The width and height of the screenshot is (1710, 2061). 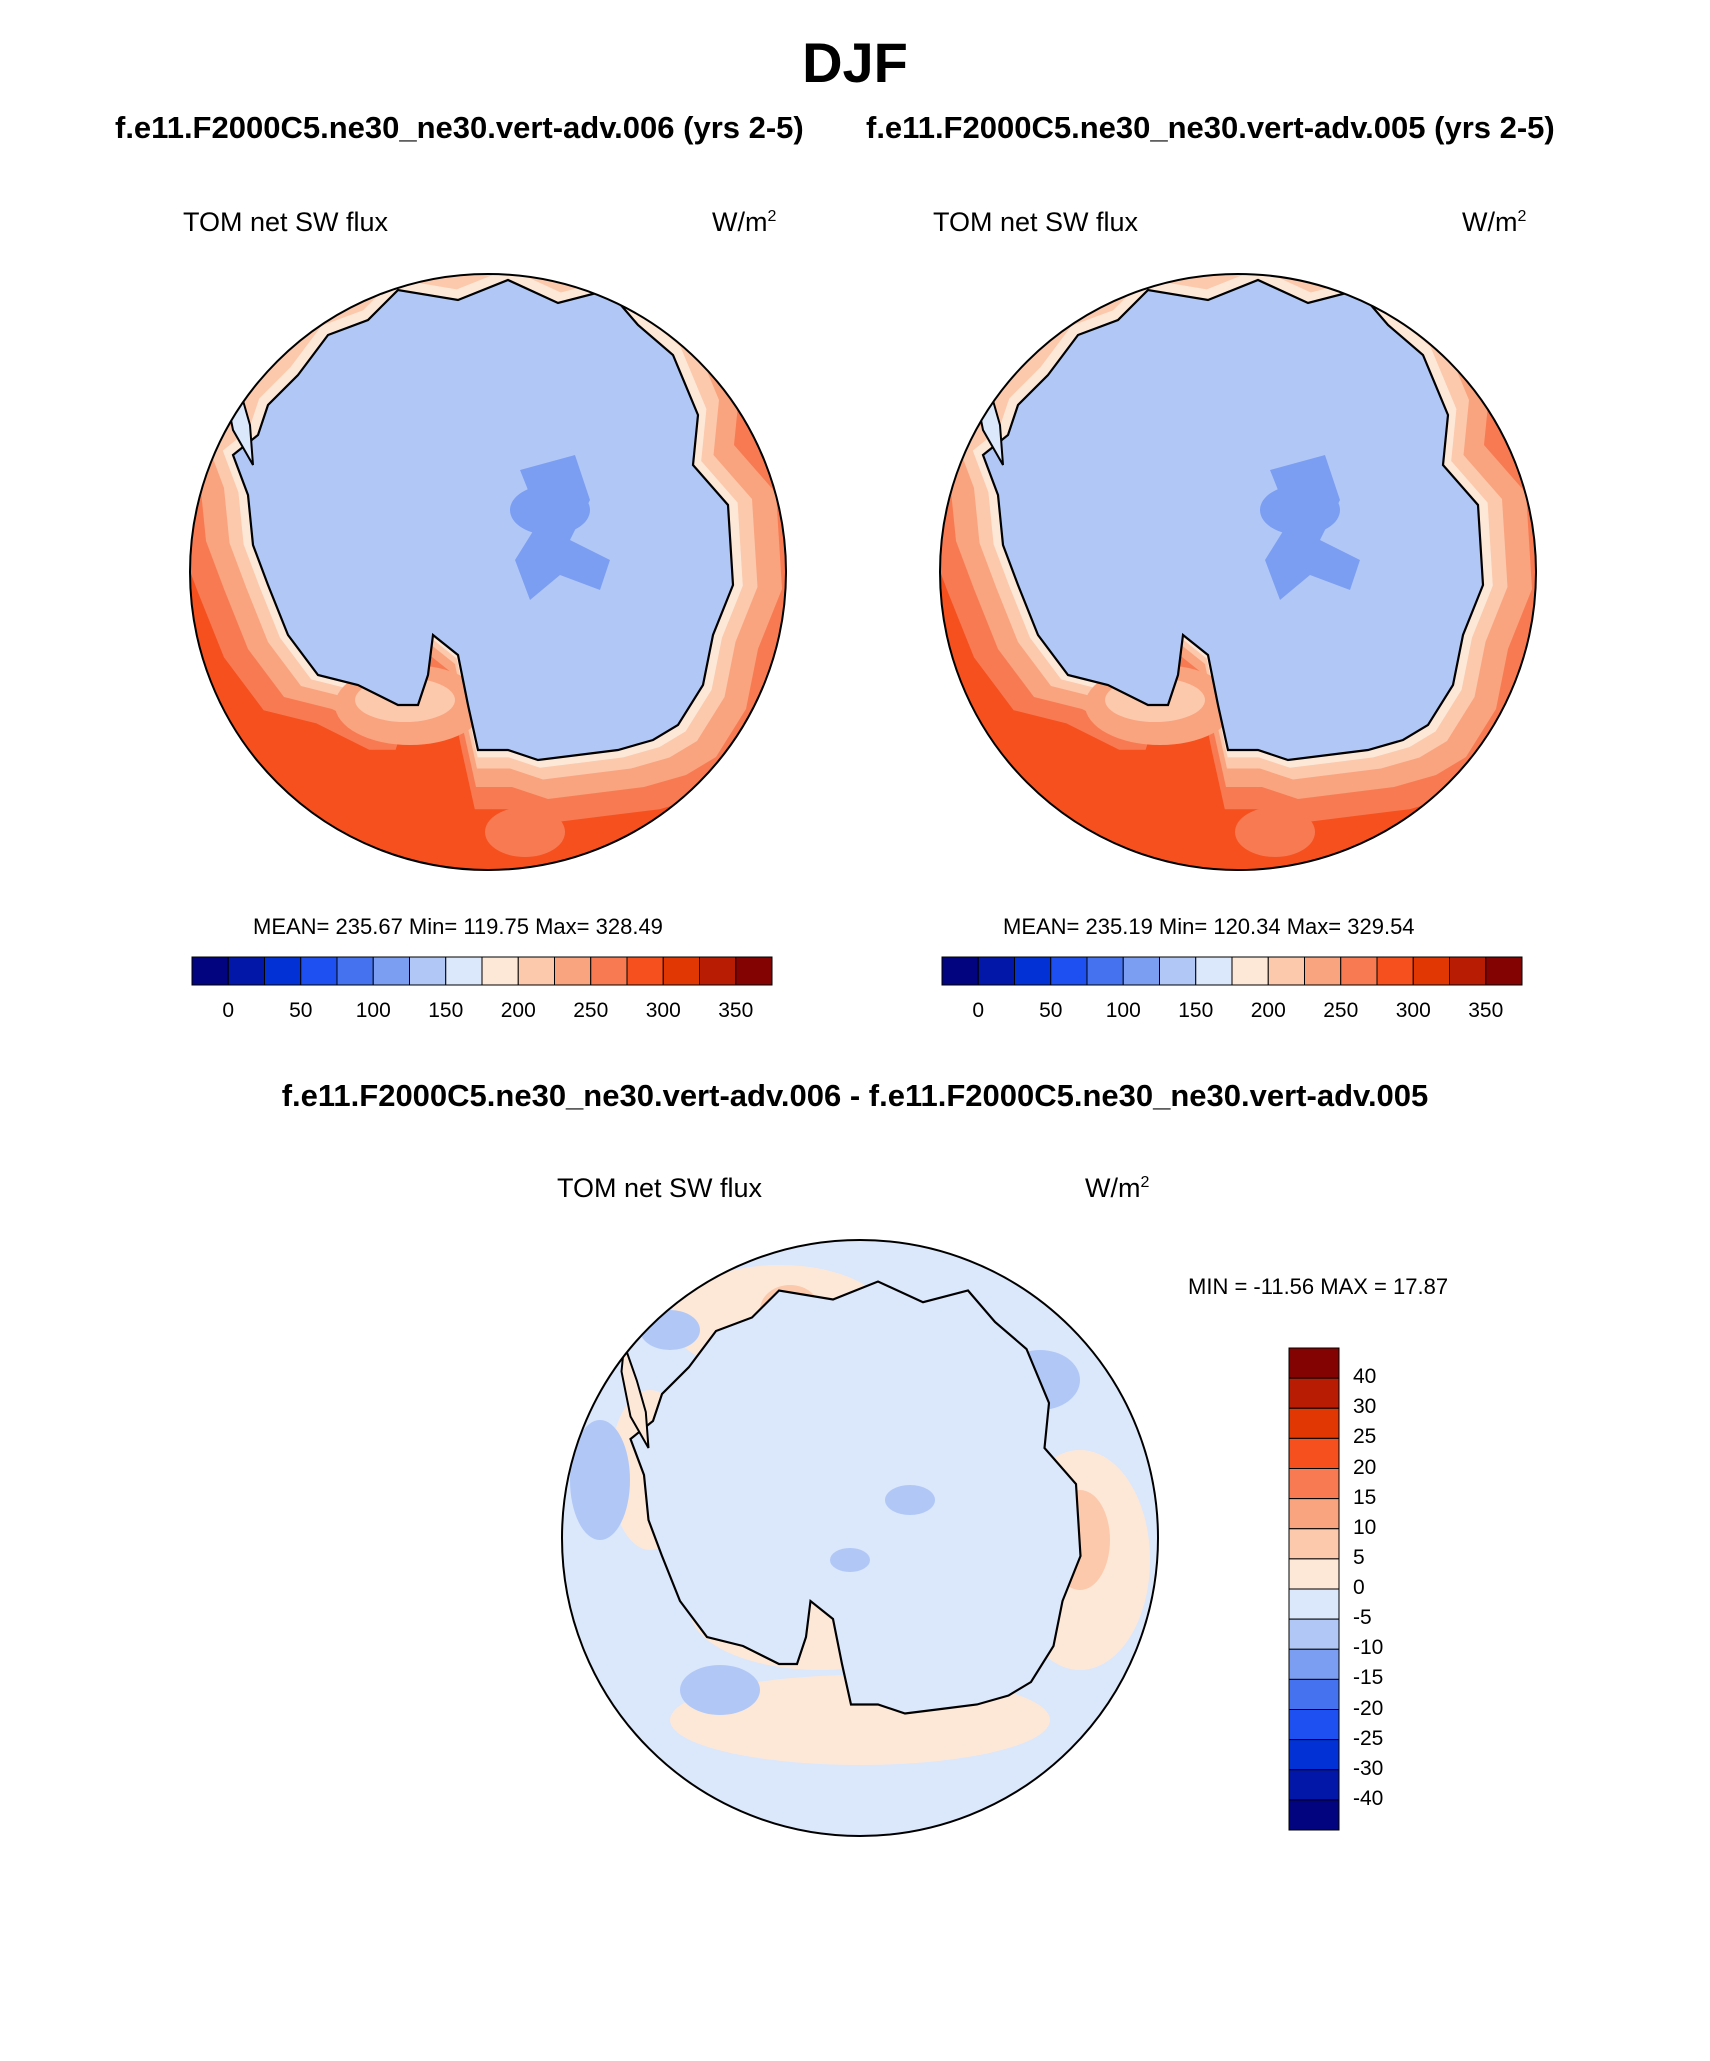 I want to click on difference-colorbar-tick-label: -25, so click(x=1368, y=1738).